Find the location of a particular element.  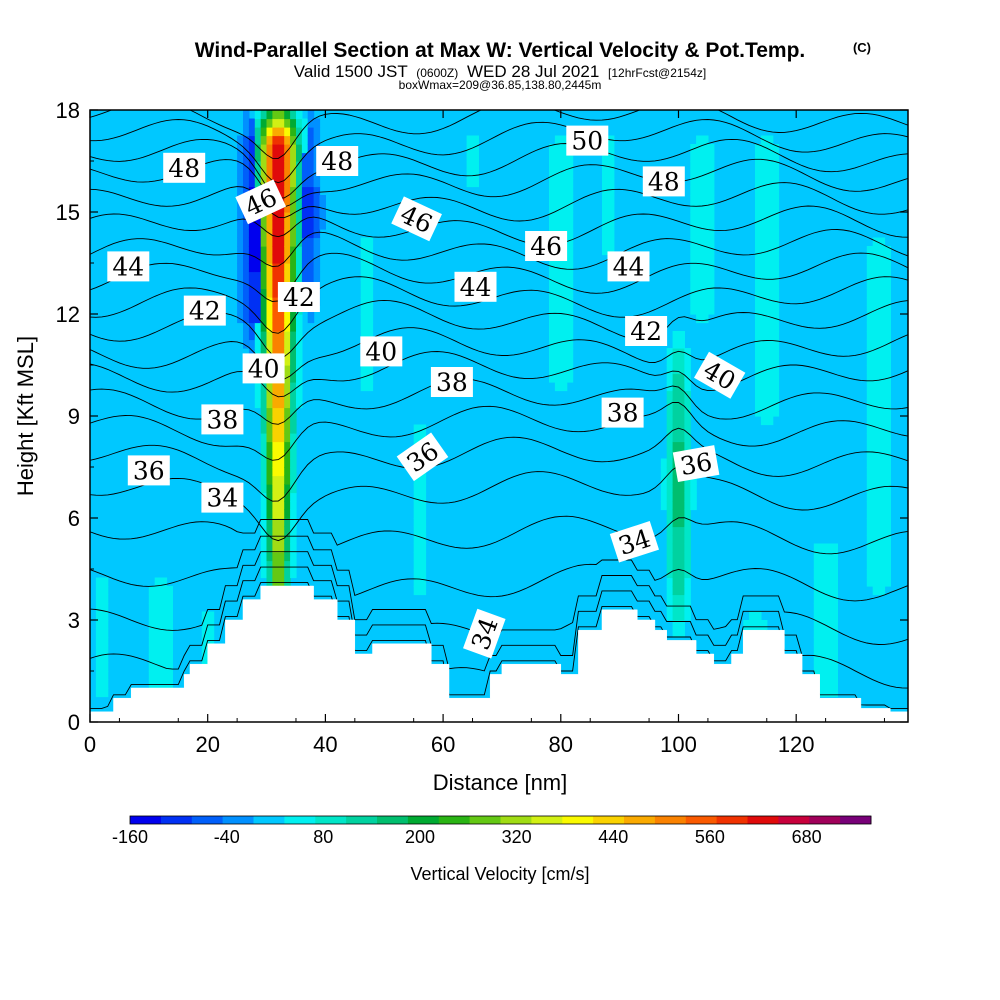

theta-label-text: 38 is located at coordinates (452, 382).